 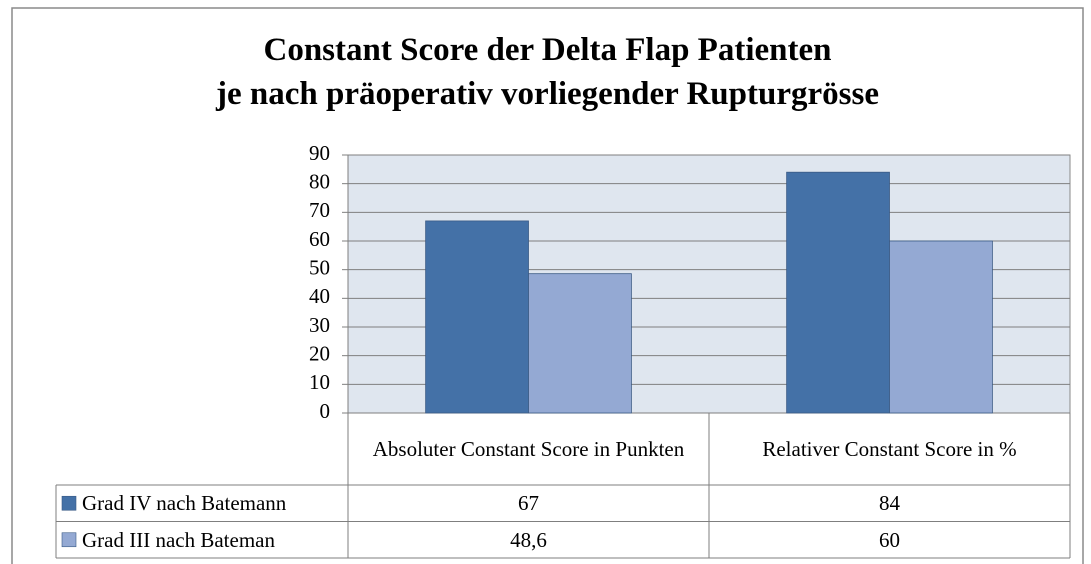 What do you see at coordinates (319, 267) in the screenshot?
I see `y-tick-label: 50` at bounding box center [319, 267].